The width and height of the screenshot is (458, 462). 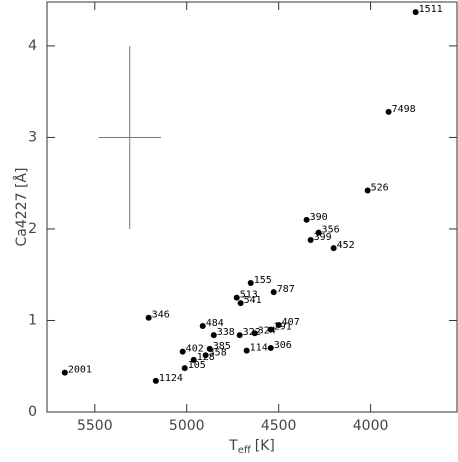 What do you see at coordinates (222, 346) in the screenshot?
I see `point-label: 385` at bounding box center [222, 346].